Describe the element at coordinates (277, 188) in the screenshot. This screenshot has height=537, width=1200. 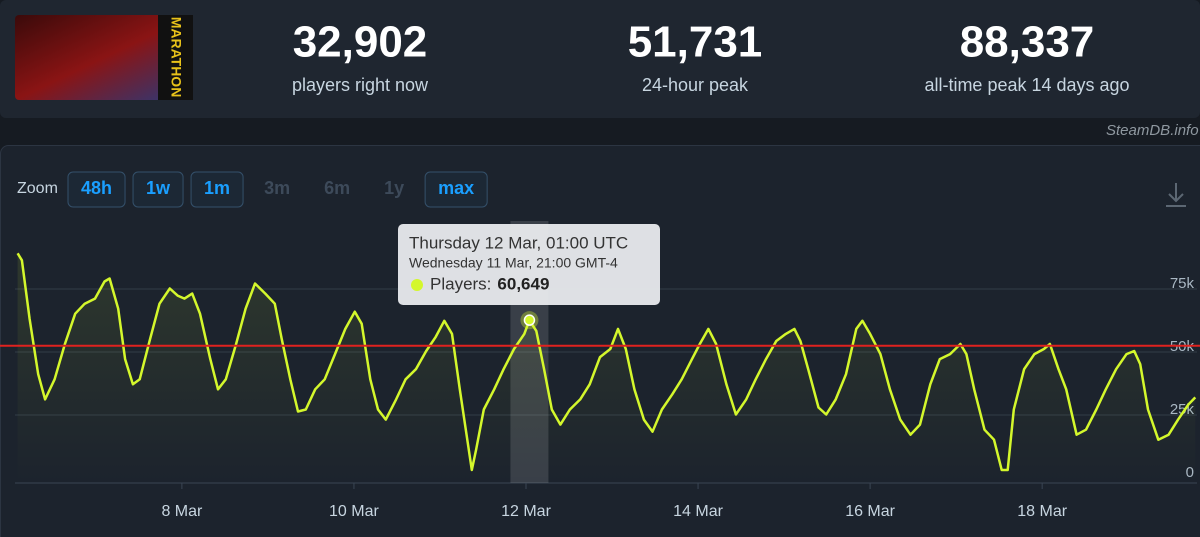
I see `zoom-button-label: 3m` at that location.